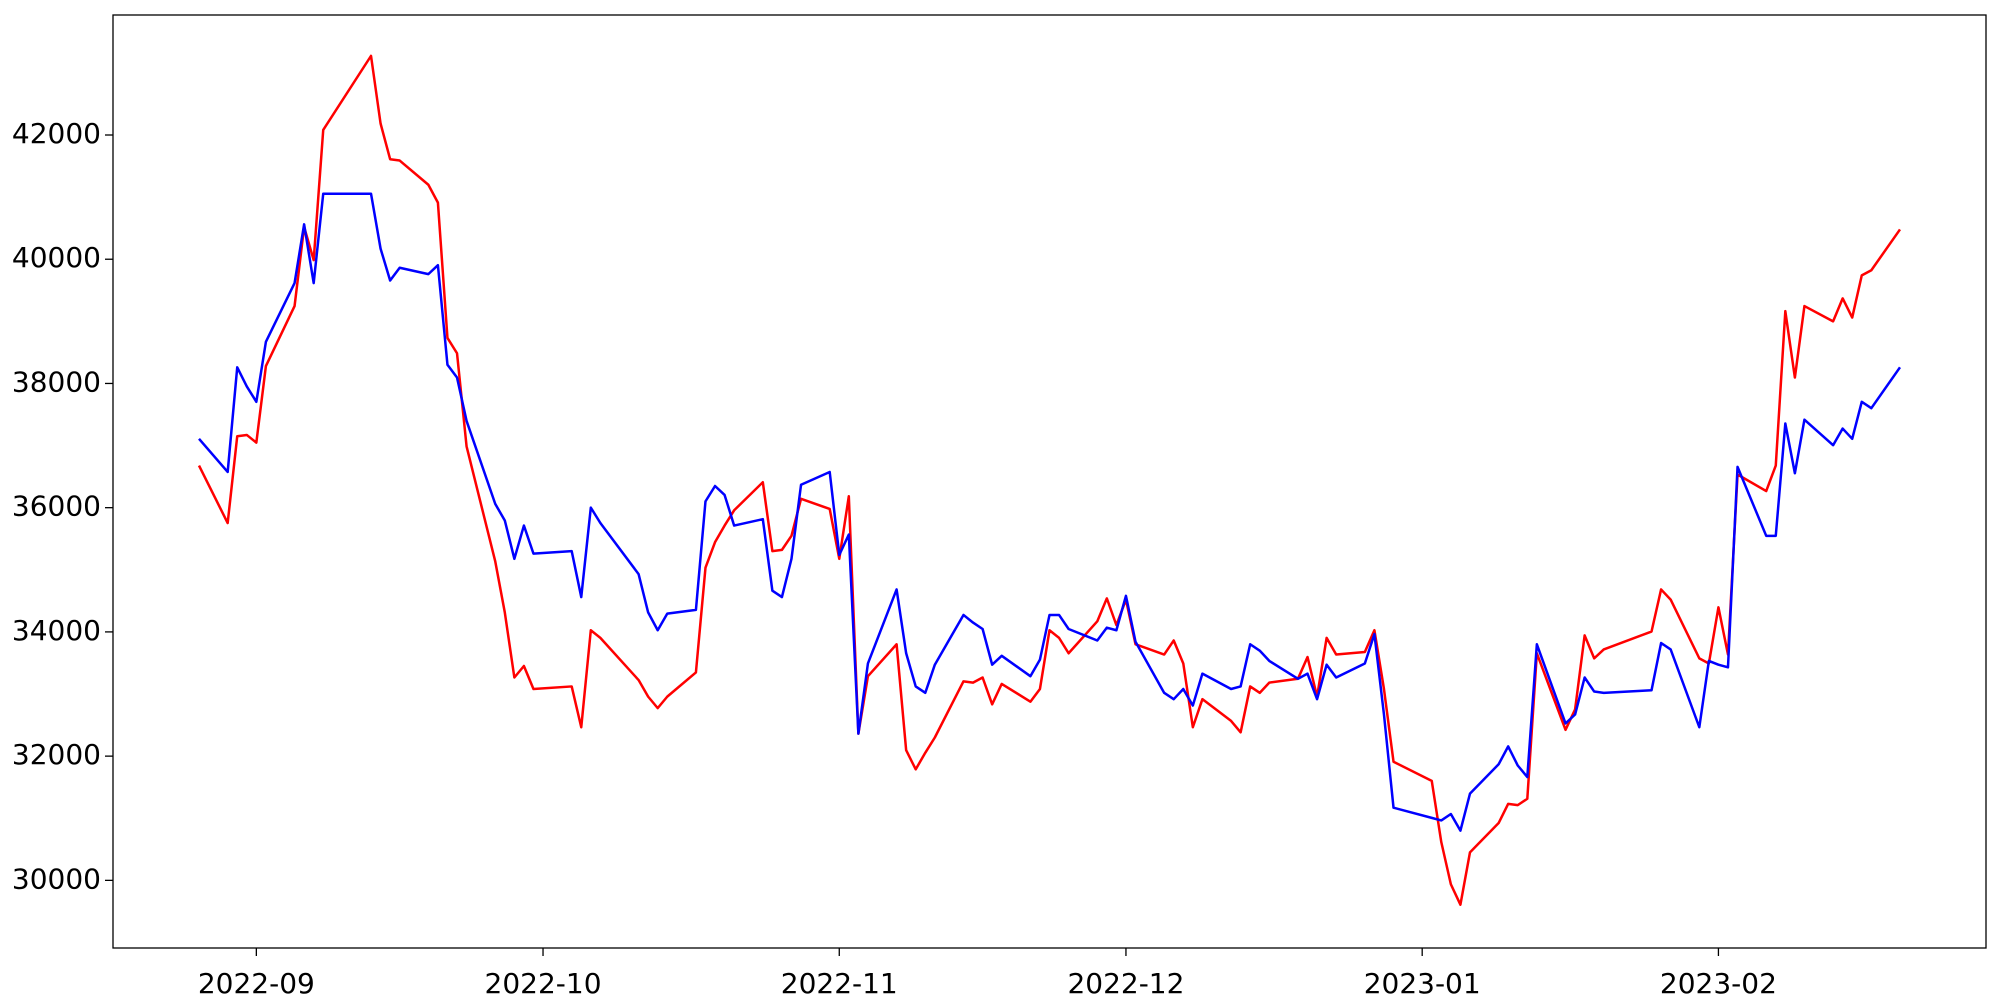  What do you see at coordinates (56, 506) in the screenshot?
I see `y-tick-label: 36000` at bounding box center [56, 506].